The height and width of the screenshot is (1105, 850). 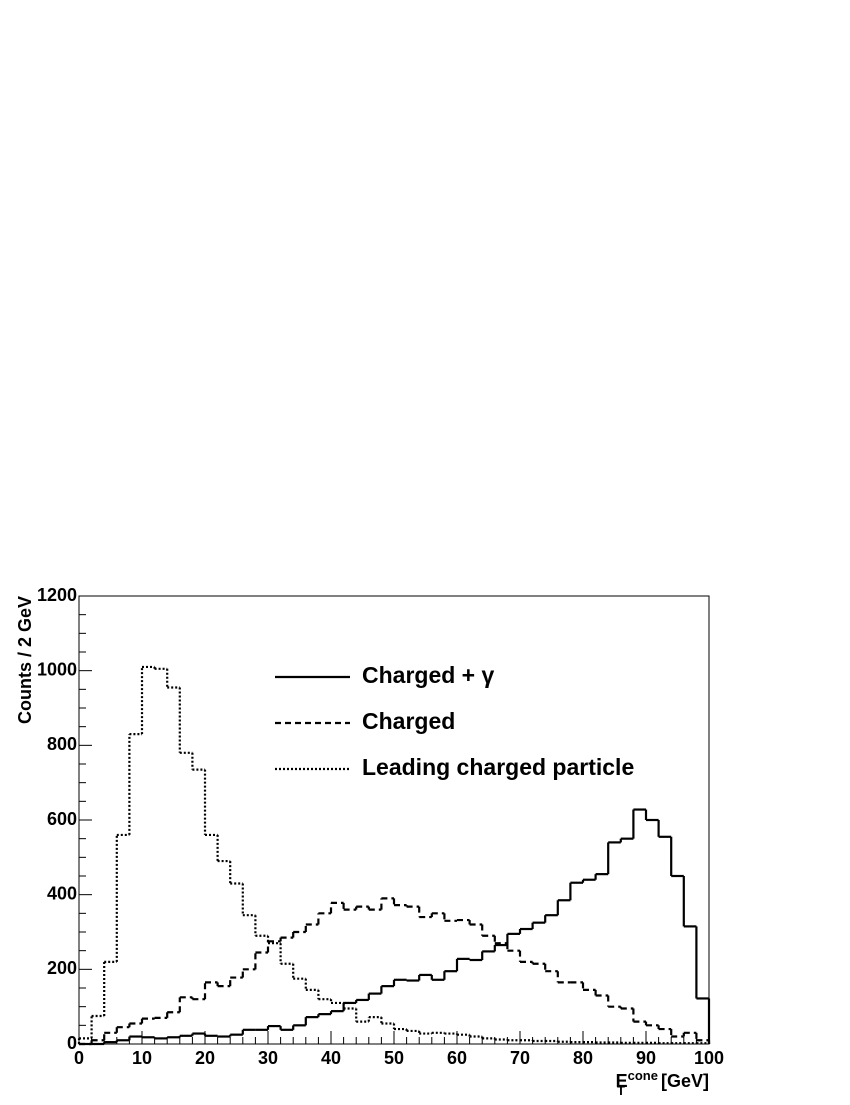 What do you see at coordinates (142, 1058) in the screenshot?
I see `x-tick-label: 10` at bounding box center [142, 1058].